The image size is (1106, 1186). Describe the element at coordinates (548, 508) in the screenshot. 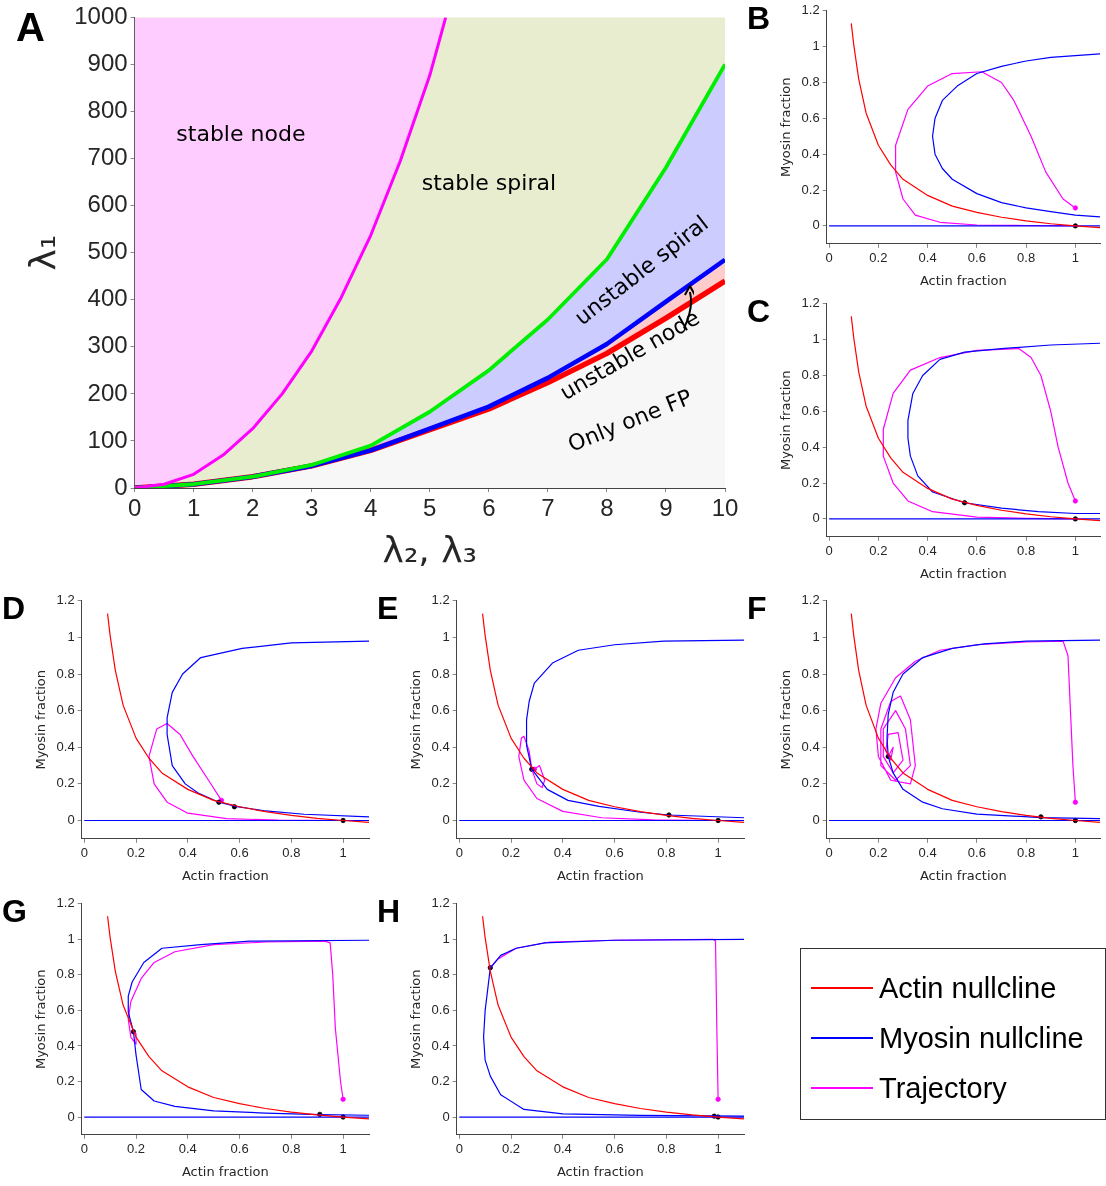

I see `x-tick-label: 7` at that location.